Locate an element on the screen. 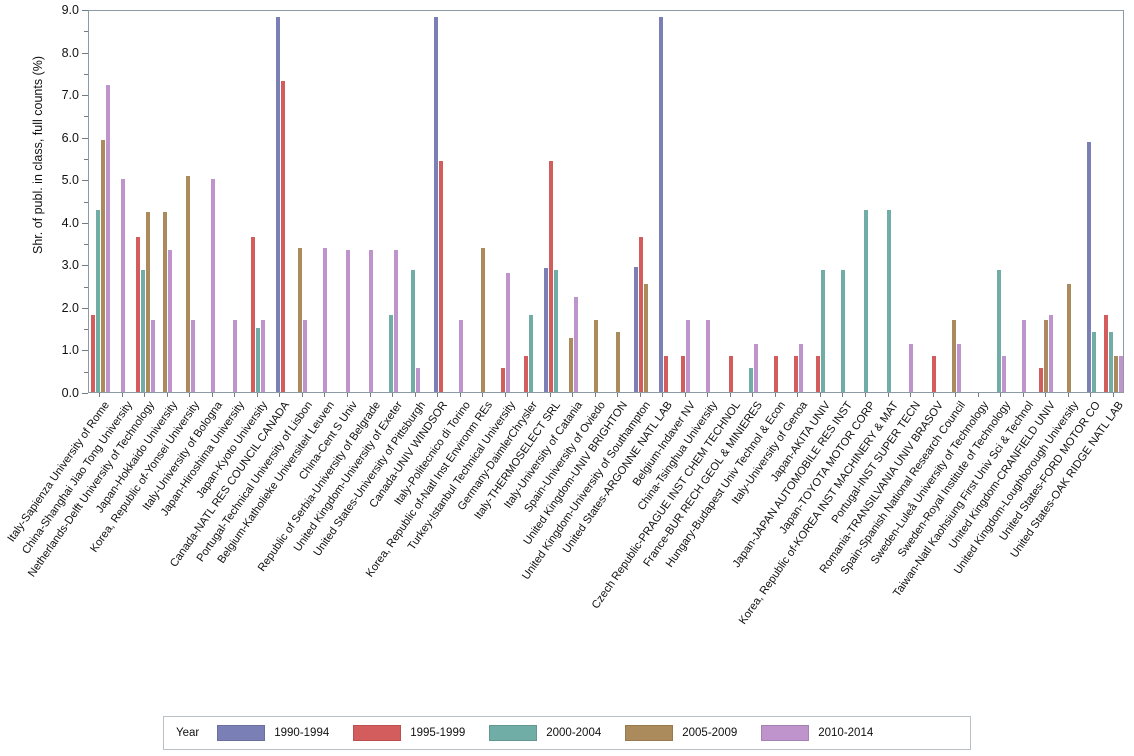  y-tick-label: 6.0 is located at coordinates (70, 137).